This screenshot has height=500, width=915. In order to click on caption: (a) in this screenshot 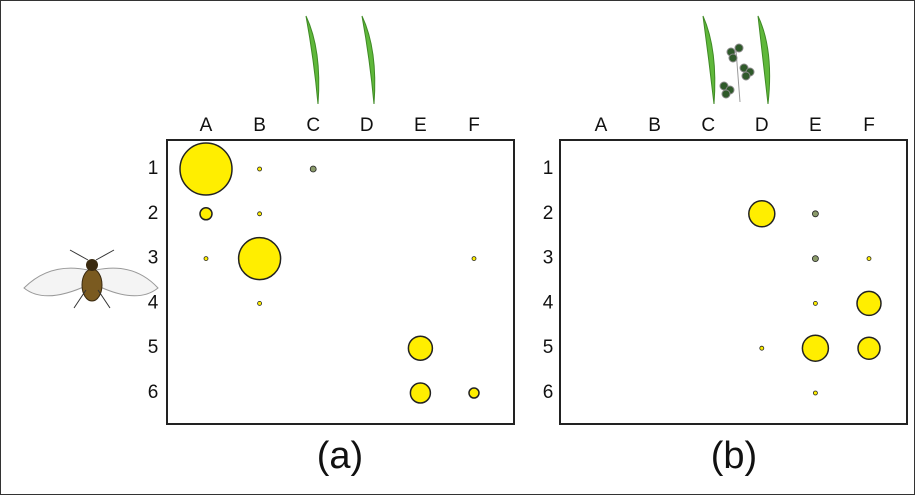, I will do `click(340, 456)`.